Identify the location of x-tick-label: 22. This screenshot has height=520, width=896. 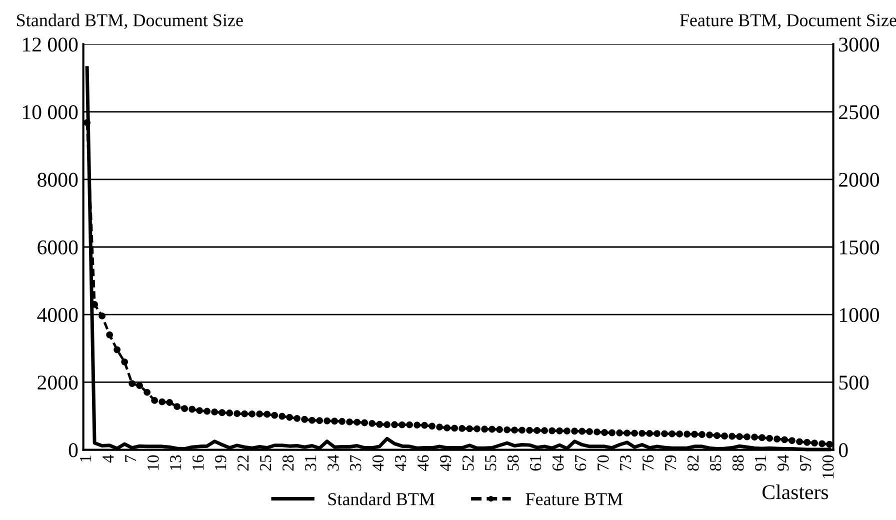
(243, 463).